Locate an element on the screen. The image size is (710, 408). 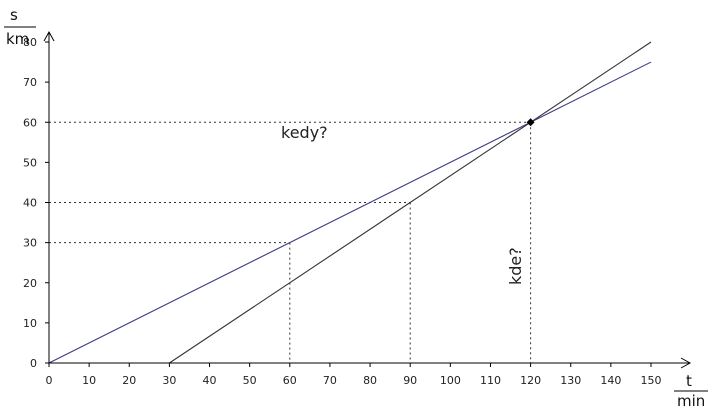
y-tick-label-10: 10 is located at coordinates (30, 323).